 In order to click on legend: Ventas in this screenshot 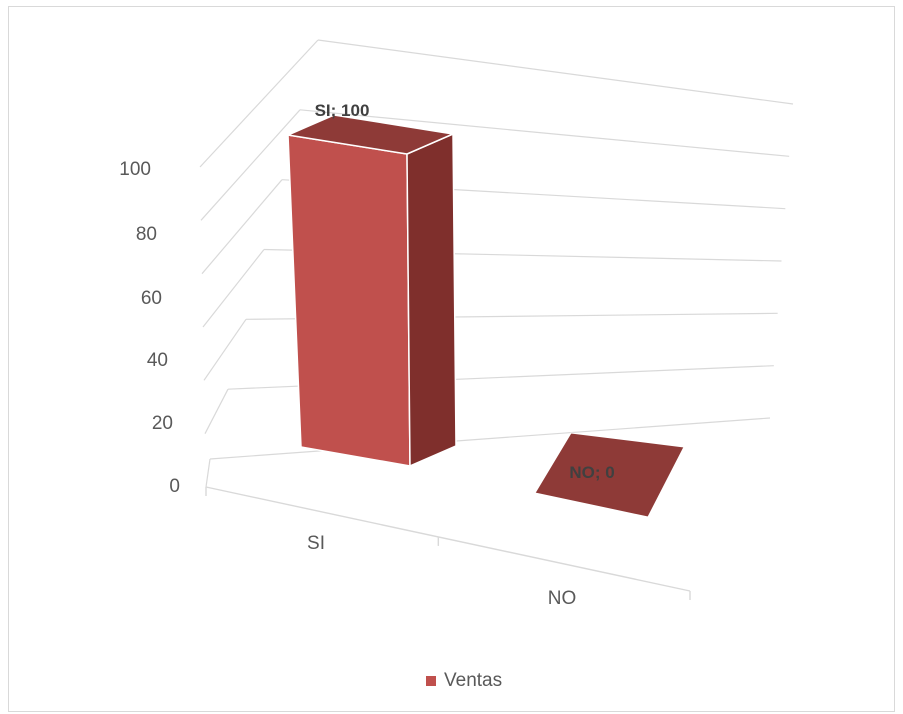, I will do `click(464, 681)`.